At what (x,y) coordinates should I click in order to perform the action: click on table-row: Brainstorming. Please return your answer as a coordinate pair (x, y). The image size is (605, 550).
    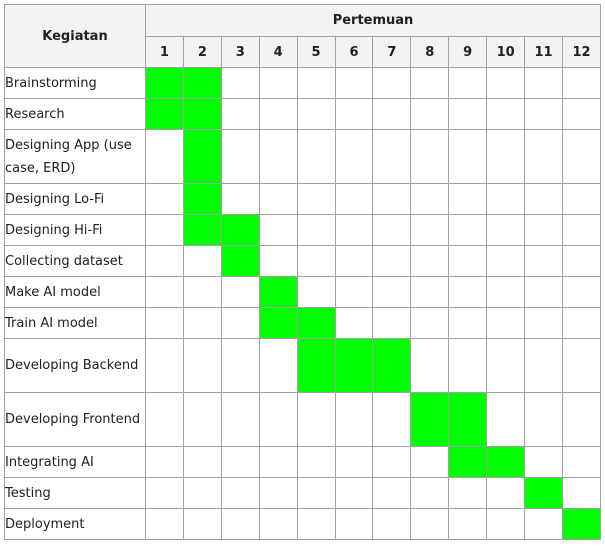
    Looking at the image, I should click on (303, 83).